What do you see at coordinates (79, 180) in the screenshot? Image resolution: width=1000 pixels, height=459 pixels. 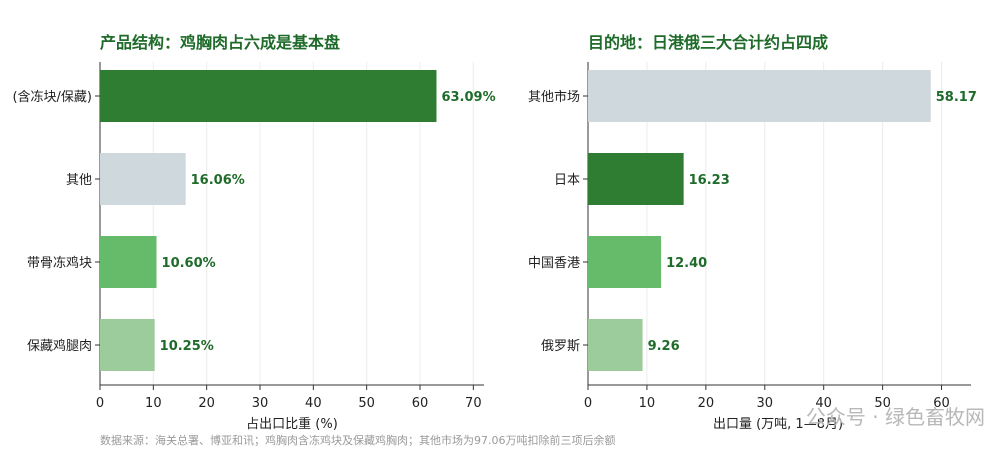 I see `left-category-label: 其他` at bounding box center [79, 180].